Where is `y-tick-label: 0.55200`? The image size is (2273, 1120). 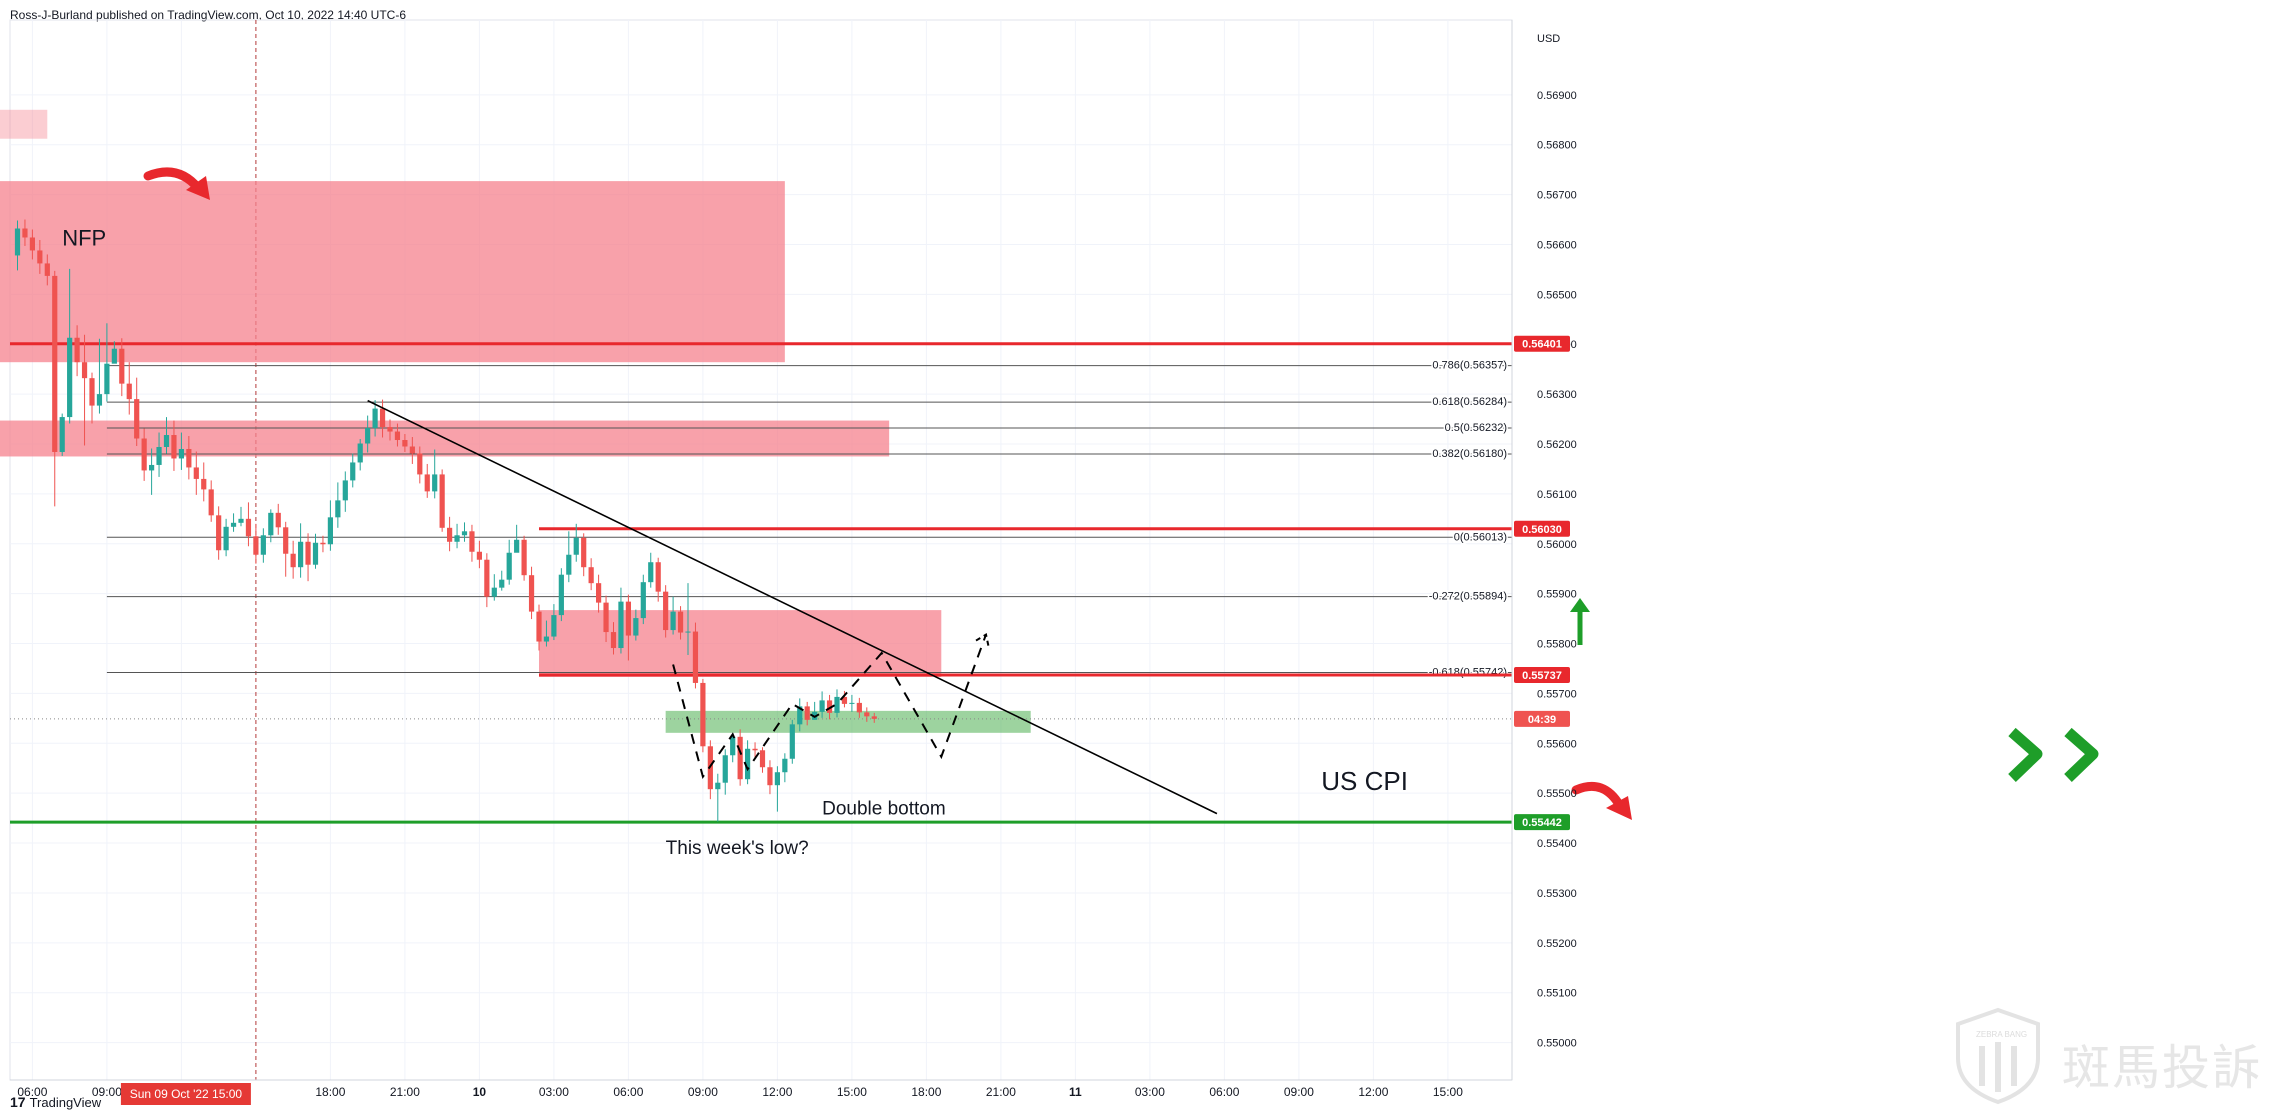 y-tick-label: 0.55200 is located at coordinates (1557, 944).